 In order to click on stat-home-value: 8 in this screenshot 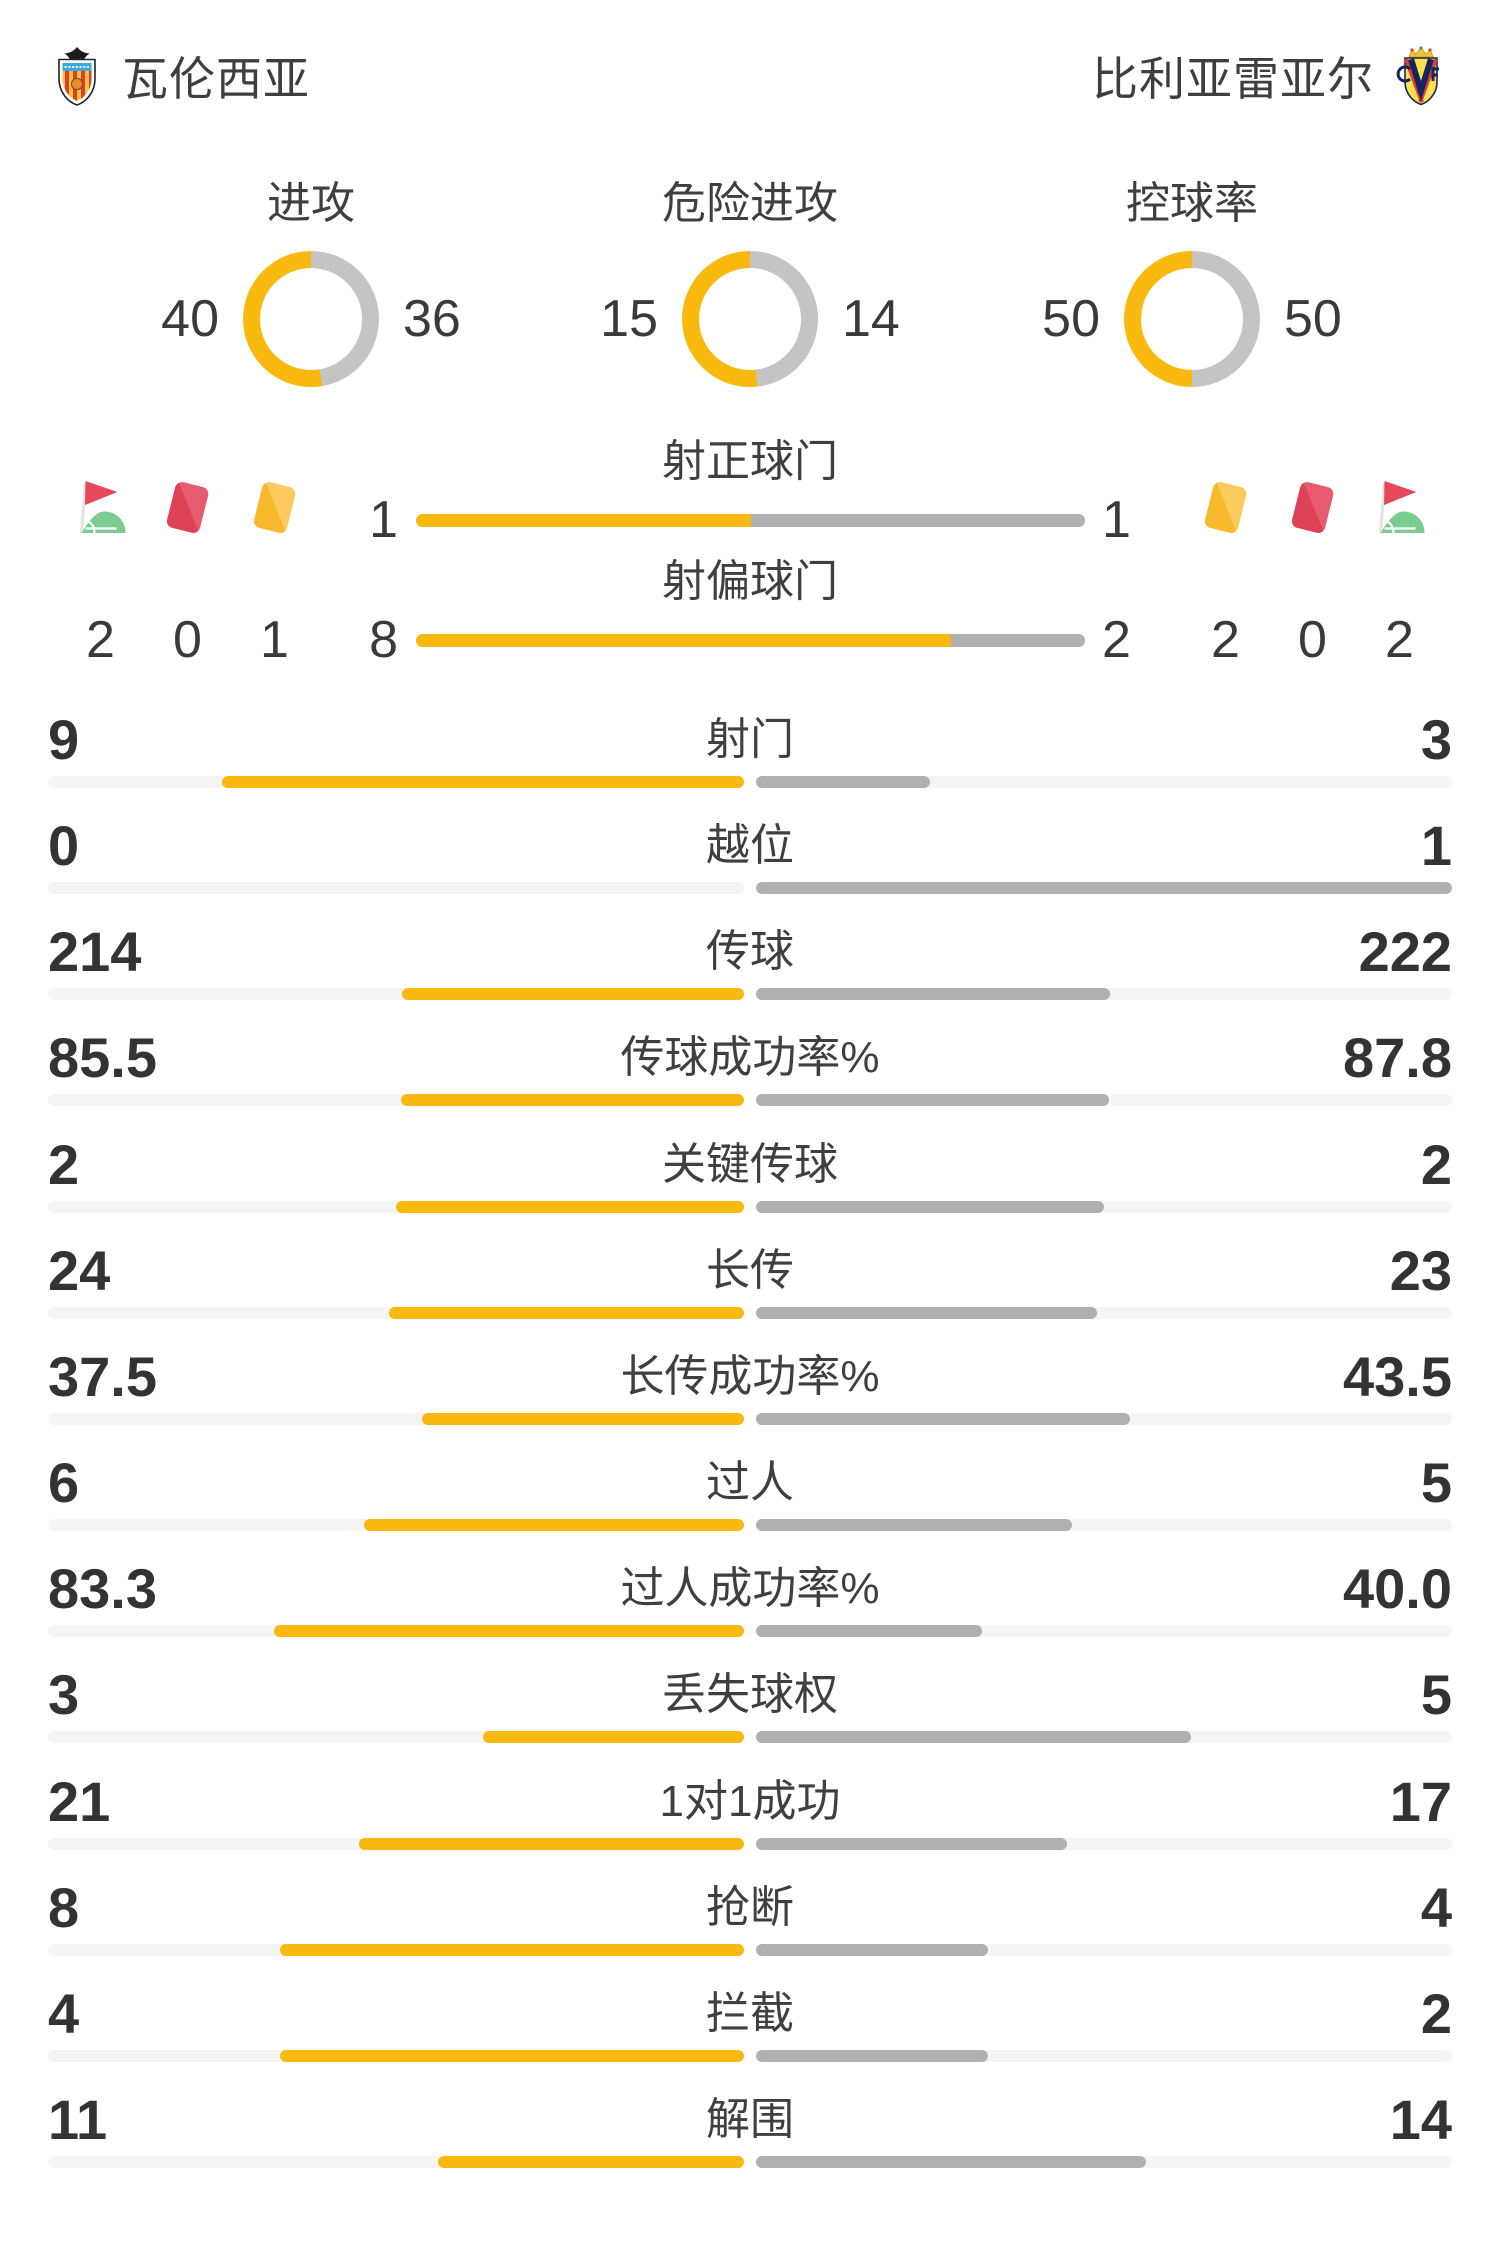, I will do `click(64, 1907)`.